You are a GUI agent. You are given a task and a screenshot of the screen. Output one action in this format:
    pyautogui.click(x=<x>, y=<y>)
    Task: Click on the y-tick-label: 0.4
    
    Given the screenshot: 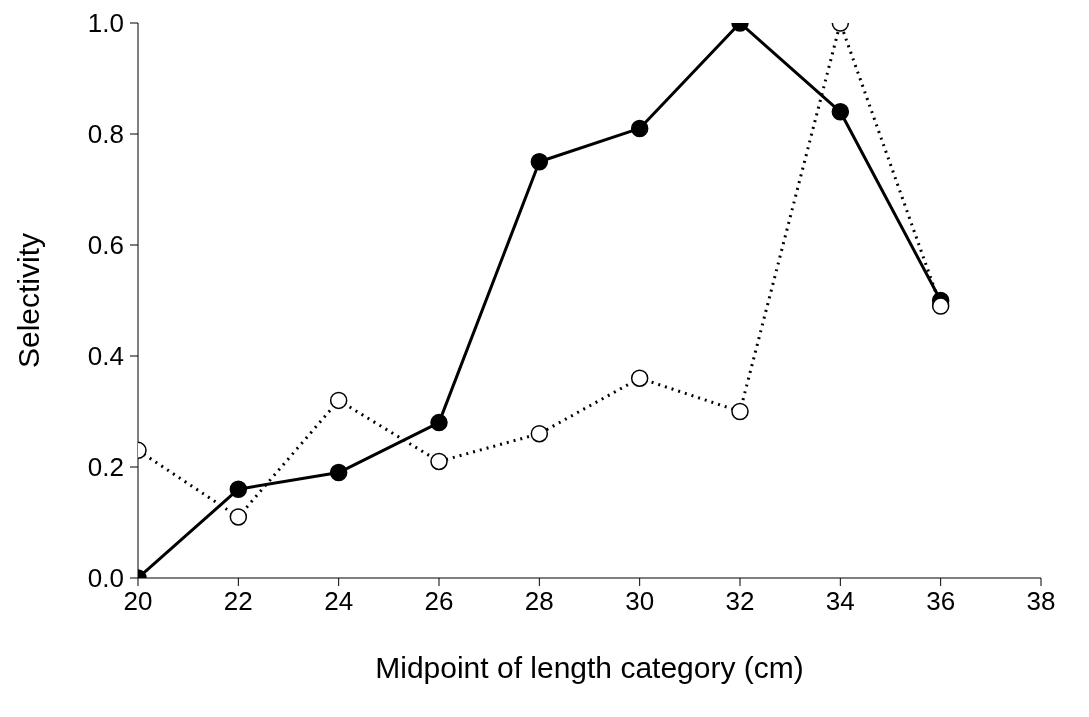 What is the action you would take?
    pyautogui.click(x=105, y=356)
    